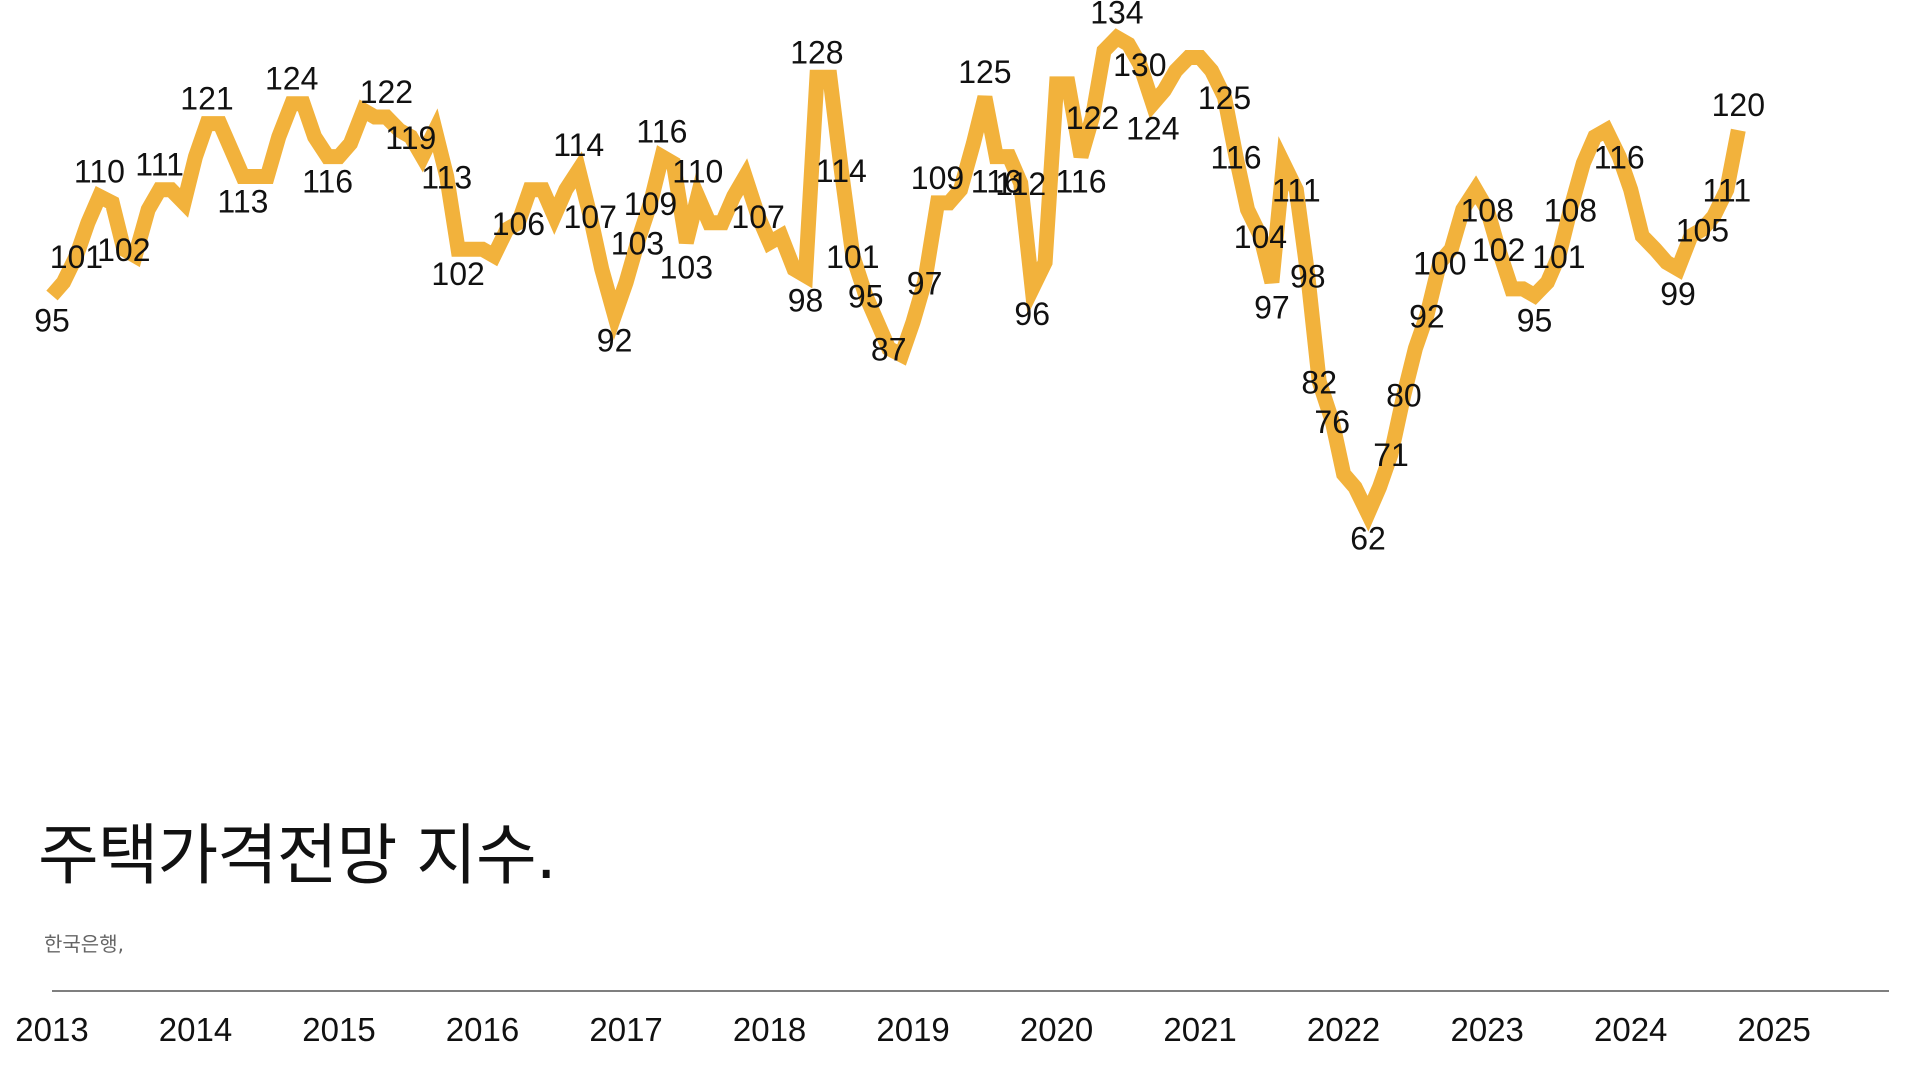 The image size is (1920, 1080). Describe the element at coordinates (1343, 1029) in the screenshot. I see `x-tick-label: 2022` at that location.